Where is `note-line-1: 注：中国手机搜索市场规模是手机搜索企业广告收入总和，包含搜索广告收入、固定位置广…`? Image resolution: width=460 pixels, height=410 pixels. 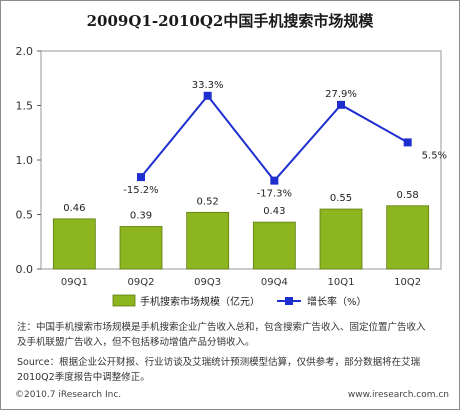
note-line-1: 注：中国手机搜索市场规模是手机搜索企业广告收入总和，包含搜索广告收入、固定位置广… is located at coordinates (221, 327).